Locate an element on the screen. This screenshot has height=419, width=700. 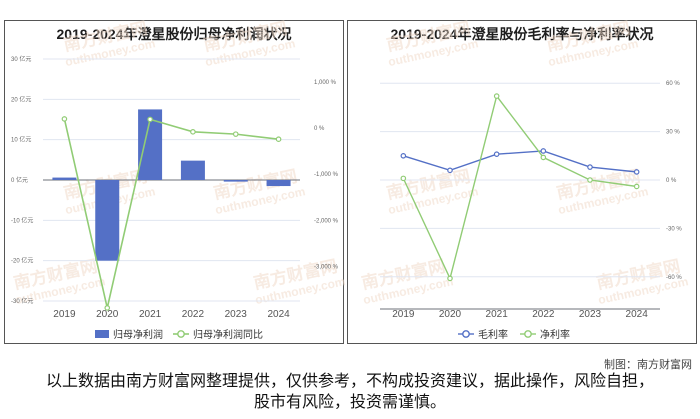
chart-title: 2019-2024年澄星股份归母净利润状况 is located at coordinates (174, 34).